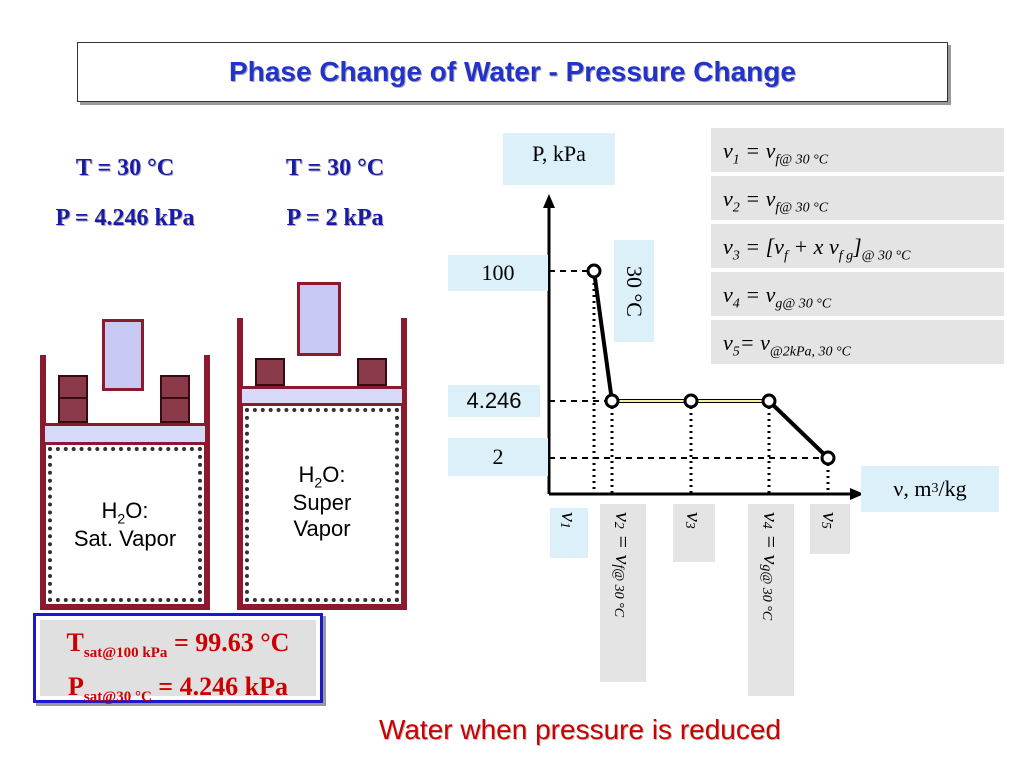 Image resolution: width=1024 pixels, height=768 pixels. I want to click on right-pressure: P = 2 kPa, so click(335, 218).